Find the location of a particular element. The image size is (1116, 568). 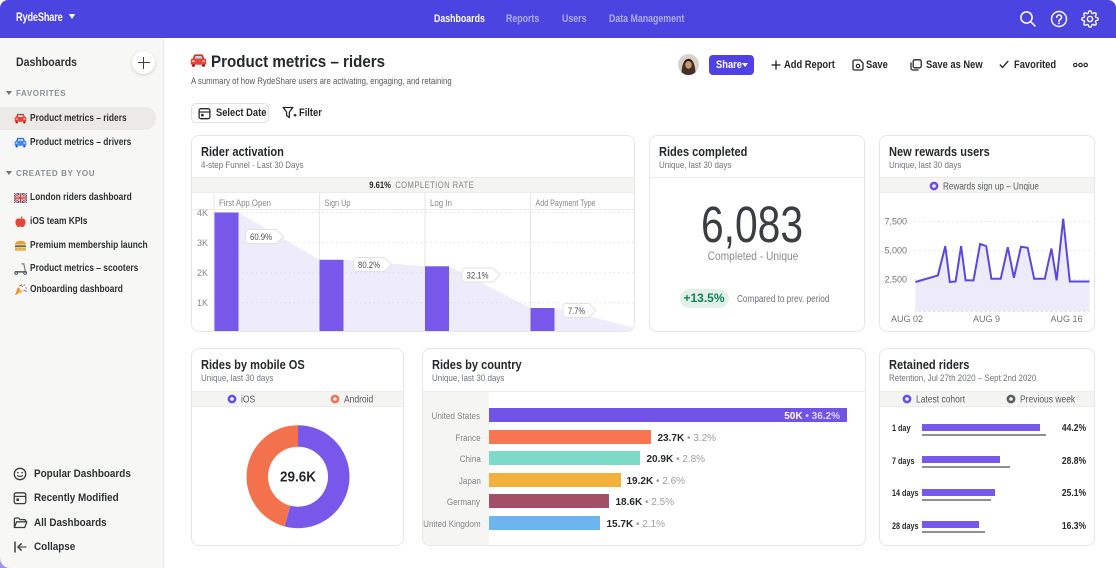

svg-text: Previous week is located at coordinates (1048, 399).